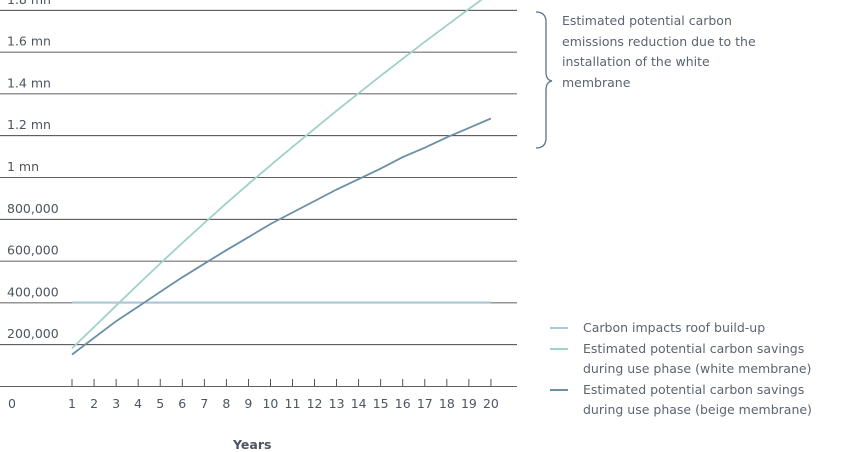 Image resolution: width=854 pixels, height=452 pixels. Describe the element at coordinates (315, 403) in the screenshot. I see `x-tick-label: 12` at that location.